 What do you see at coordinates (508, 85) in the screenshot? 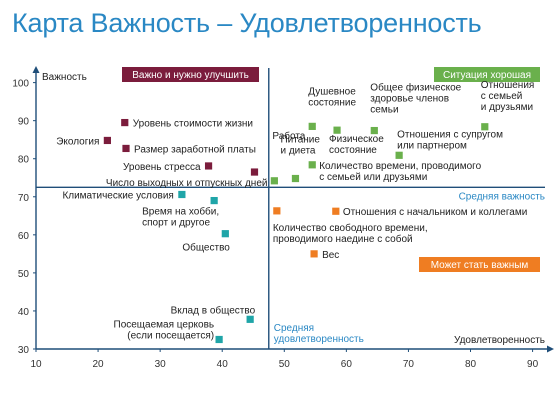
I see `point-label: Отношения` at bounding box center [508, 85].